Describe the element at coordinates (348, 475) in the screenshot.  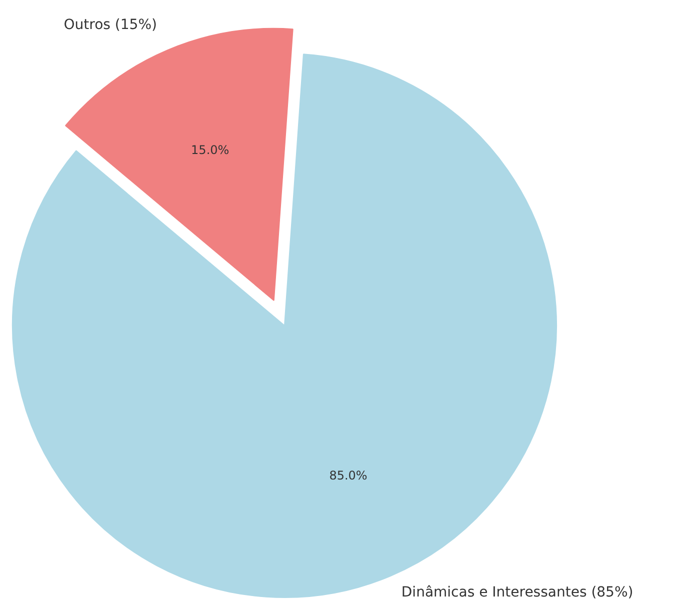
I see `data-label: 85.0%` at that location.